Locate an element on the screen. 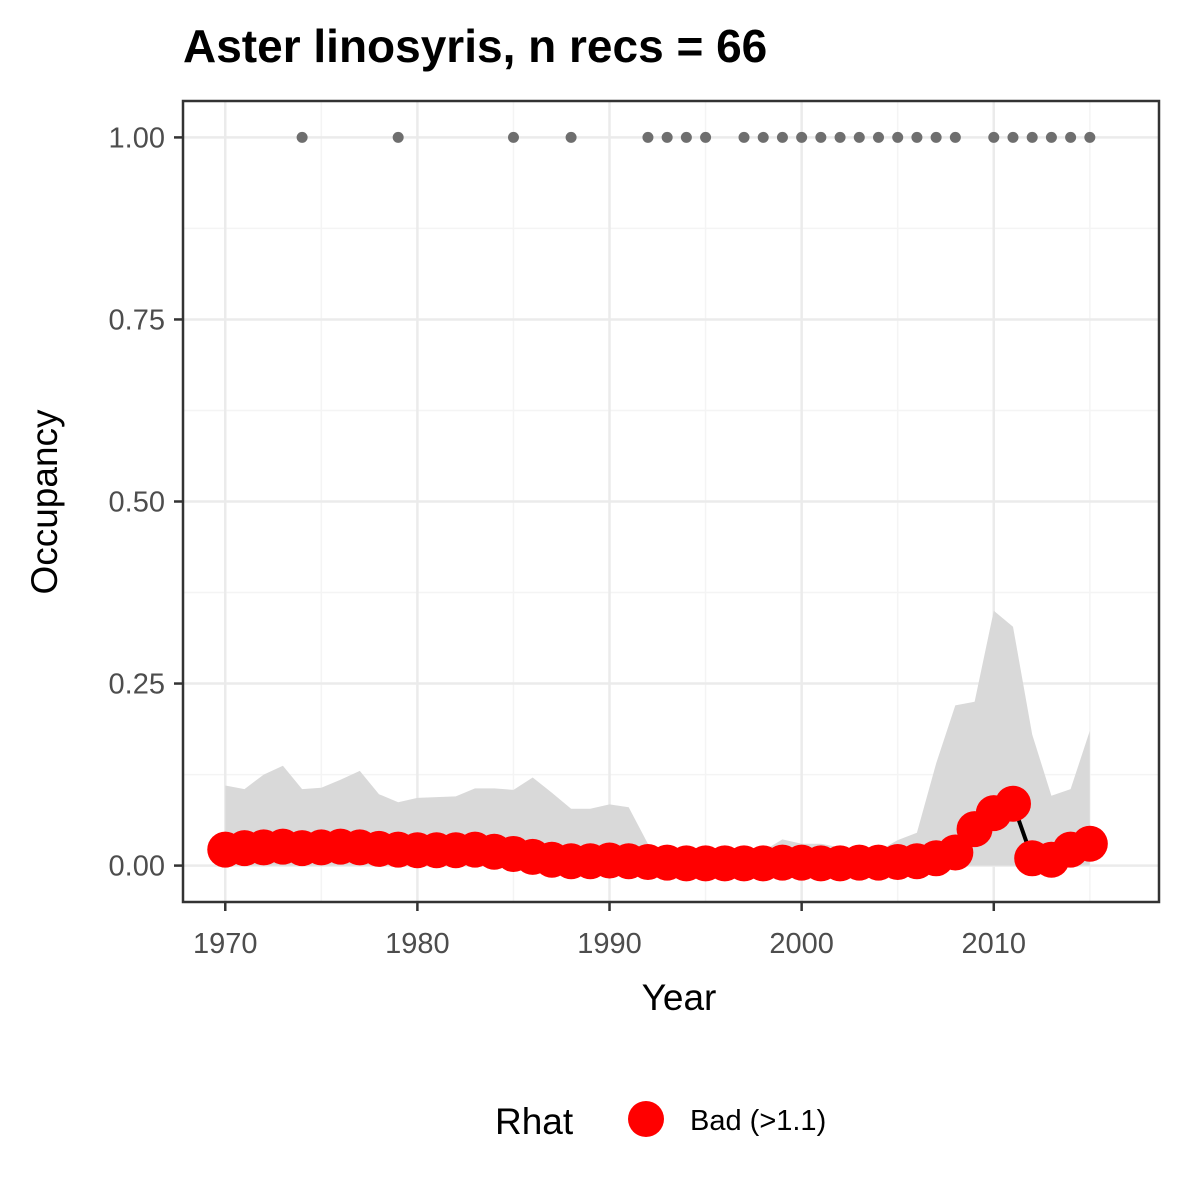 The height and width of the screenshot is (1200, 1200). y-axis-title: Occupancy is located at coordinates (44, 502).